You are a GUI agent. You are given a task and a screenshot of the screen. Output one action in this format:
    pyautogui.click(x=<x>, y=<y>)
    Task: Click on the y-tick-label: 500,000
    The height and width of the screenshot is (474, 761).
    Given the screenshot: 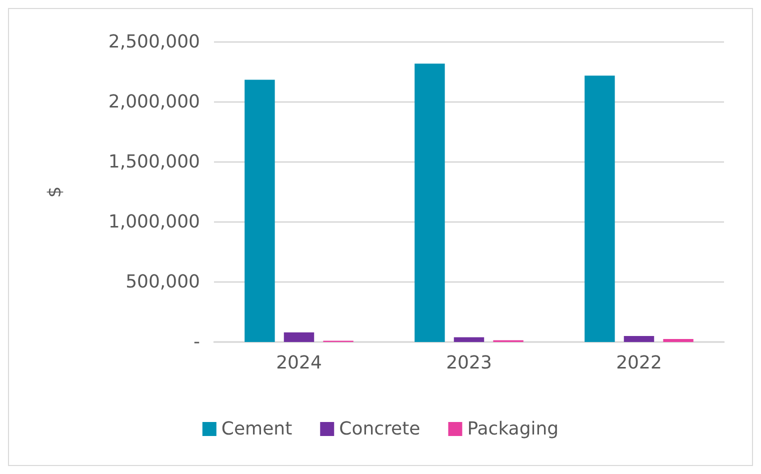 What is the action you would take?
    pyautogui.click(x=163, y=282)
    